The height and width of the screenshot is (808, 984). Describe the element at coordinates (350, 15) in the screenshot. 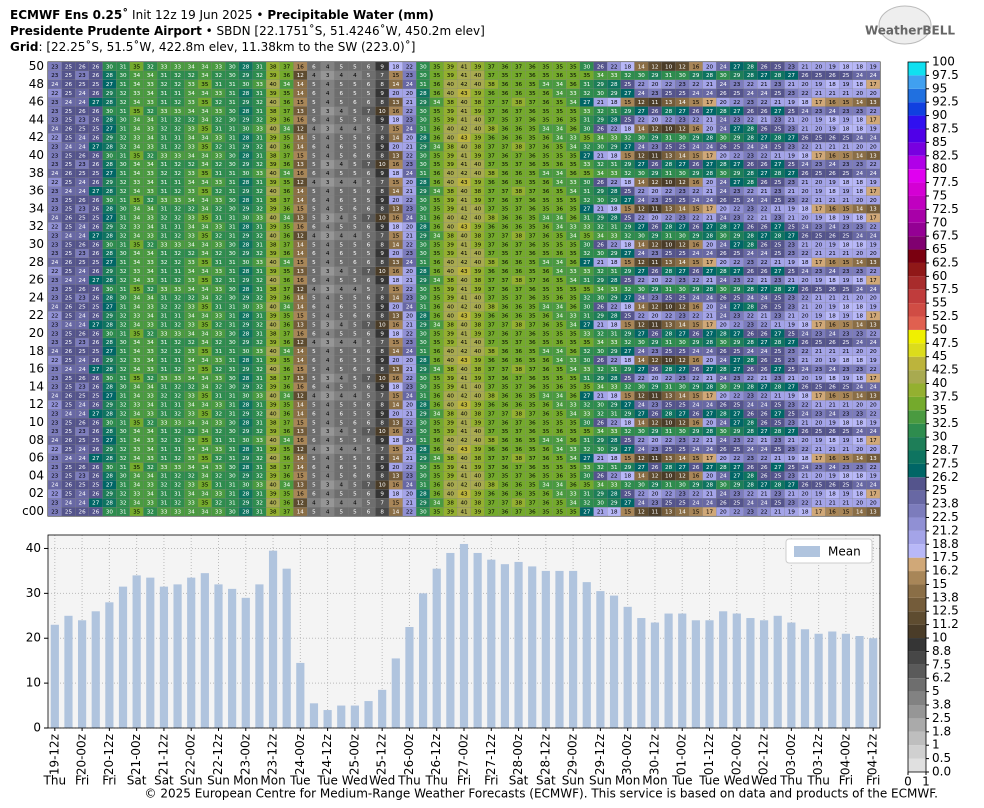

I see `title-part: Precipitable Water (mm)` at that location.